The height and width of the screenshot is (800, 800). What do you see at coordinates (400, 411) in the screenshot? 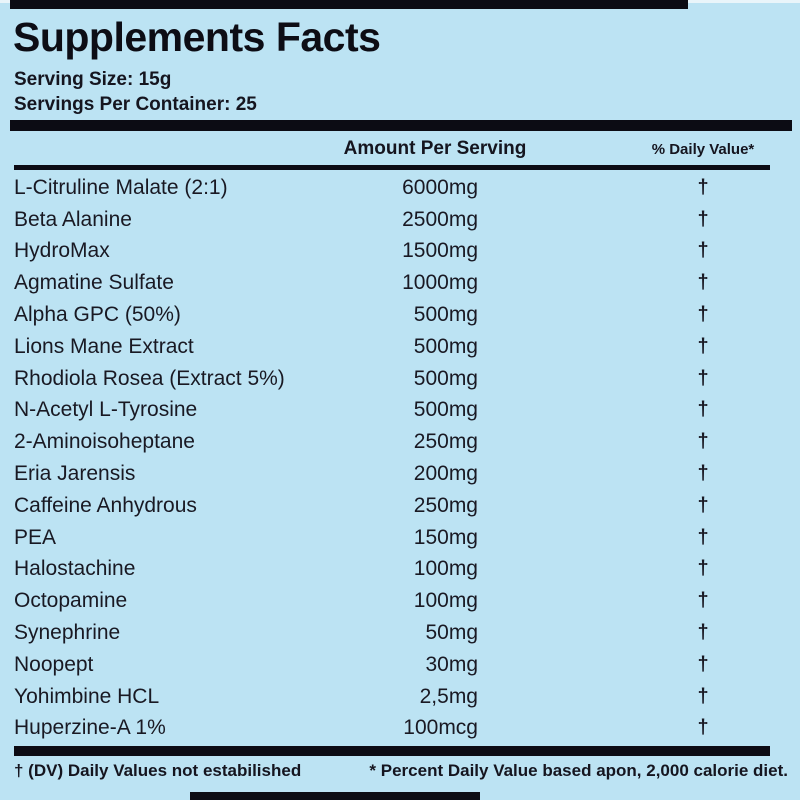
I see `ingredient-row: N-Acetyl L-Tyrosine 500mg †` at bounding box center [400, 411].